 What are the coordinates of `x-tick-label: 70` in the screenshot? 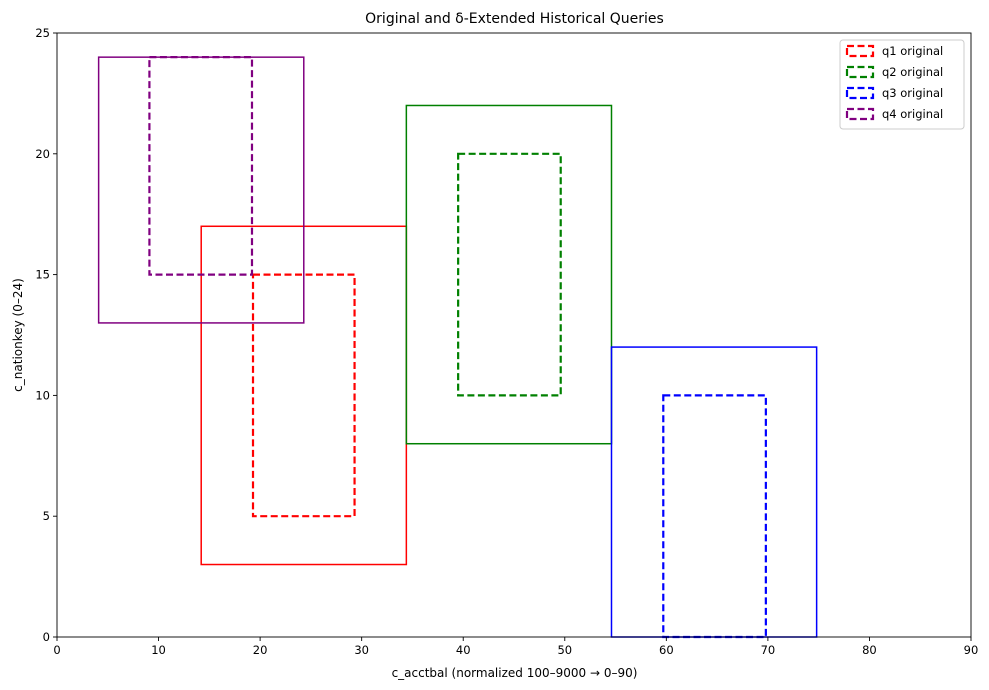 It's located at (768, 650).